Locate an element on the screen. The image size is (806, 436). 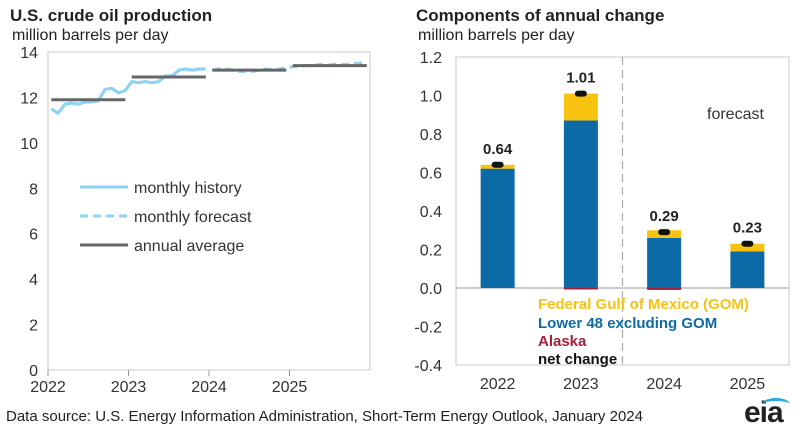
bar-lower48-2024 is located at coordinates (664, 262).